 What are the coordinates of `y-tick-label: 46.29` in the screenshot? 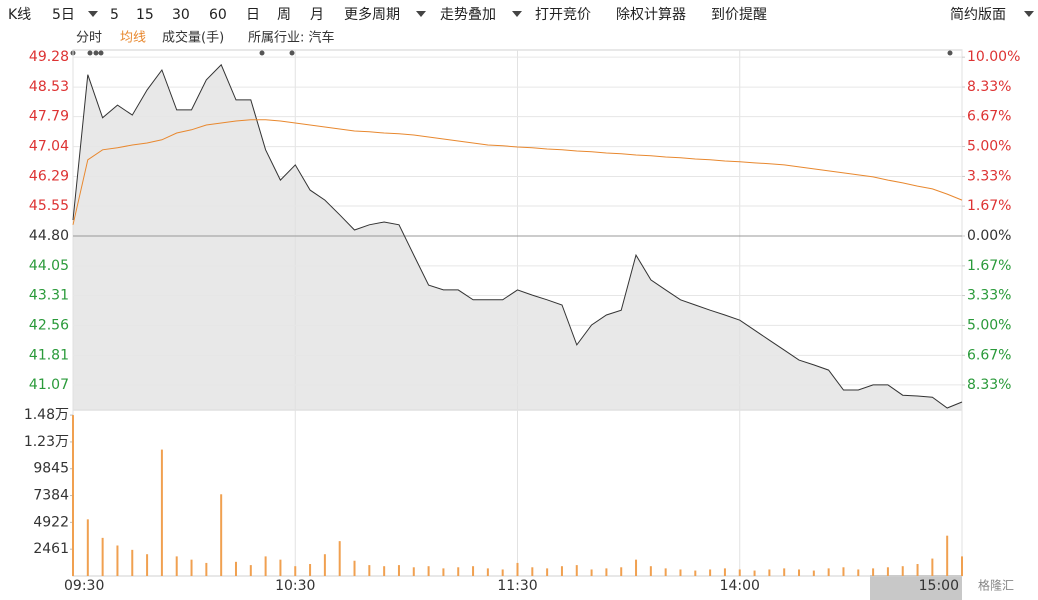 It's located at (49, 177).